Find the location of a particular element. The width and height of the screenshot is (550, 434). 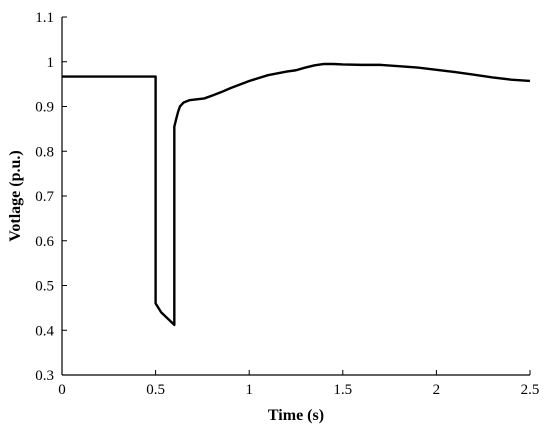

x-tick-label: 2 is located at coordinates (437, 390).